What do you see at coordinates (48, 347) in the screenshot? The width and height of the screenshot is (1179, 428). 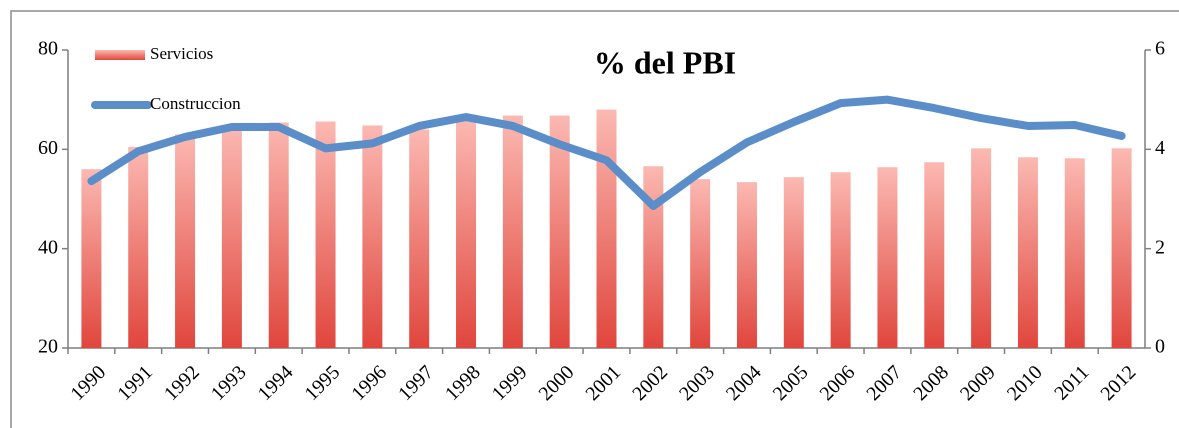 I see `y-tick-label: 20` at bounding box center [48, 347].